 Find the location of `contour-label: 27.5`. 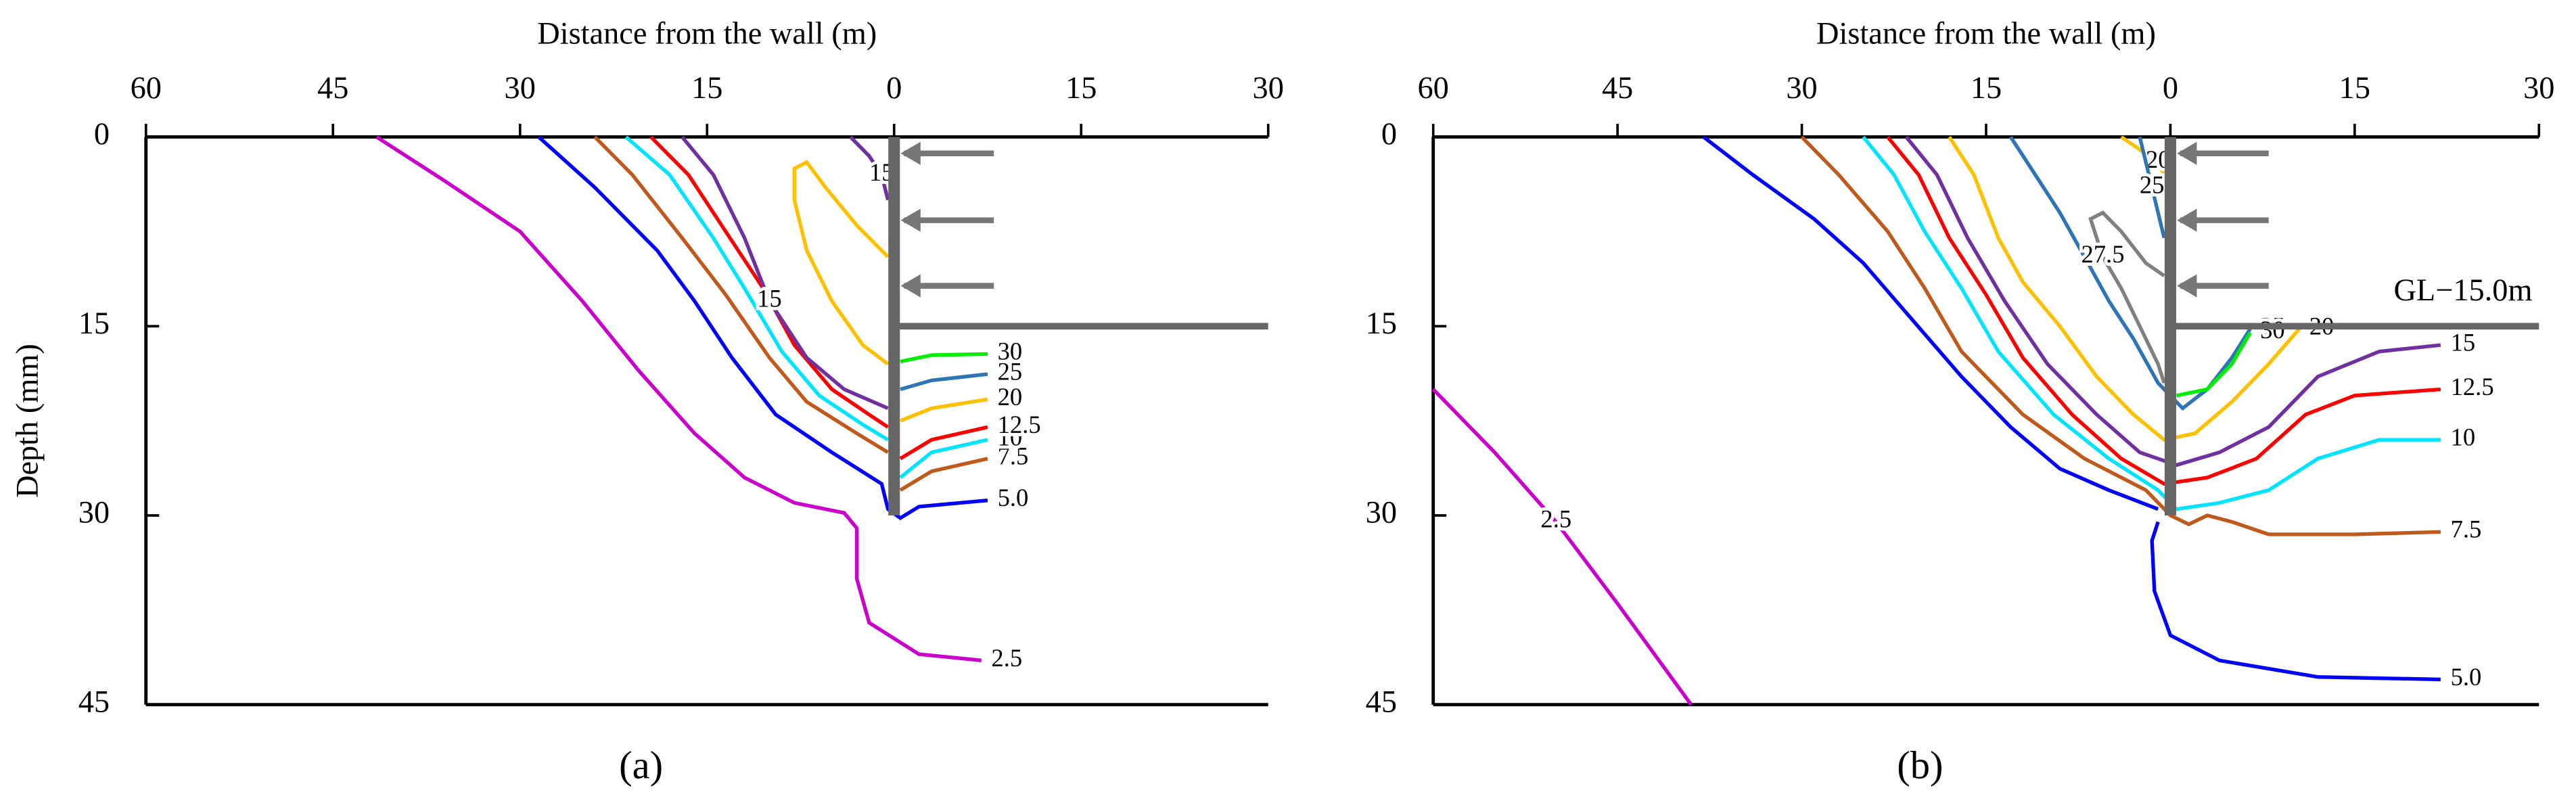

contour-label: 27.5 is located at coordinates (2103, 254).